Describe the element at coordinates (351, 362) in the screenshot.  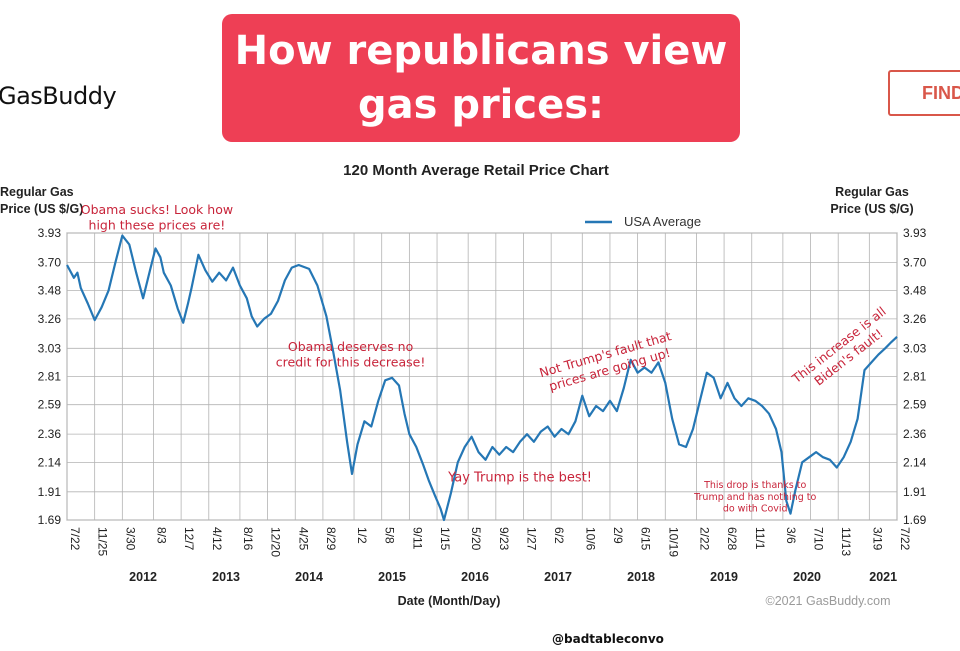
I see `annotation-line: credit for this decrease!` at that location.